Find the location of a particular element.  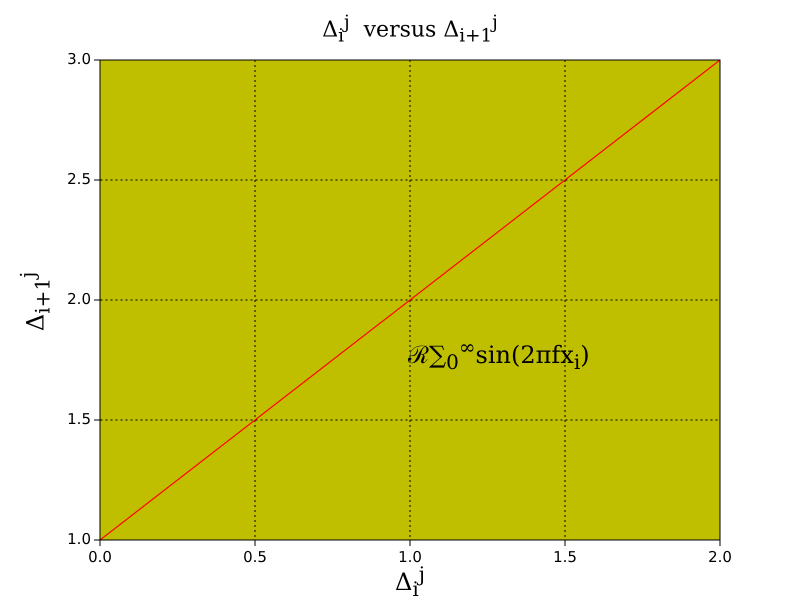

x-tick-label: 0.0 is located at coordinates (100, 557).